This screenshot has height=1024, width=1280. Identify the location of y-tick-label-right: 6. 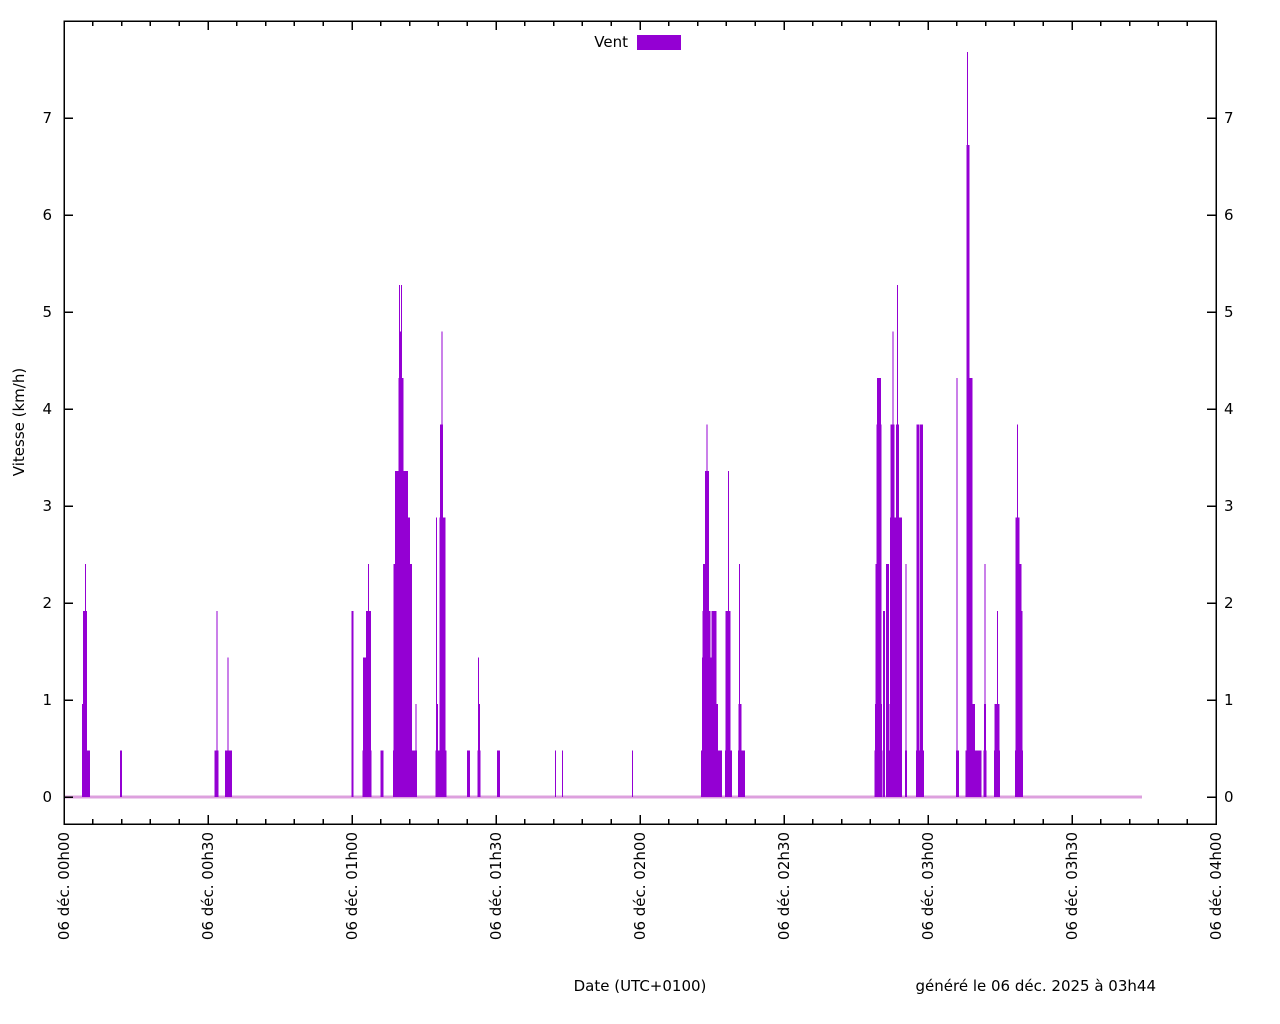
(1229, 215).